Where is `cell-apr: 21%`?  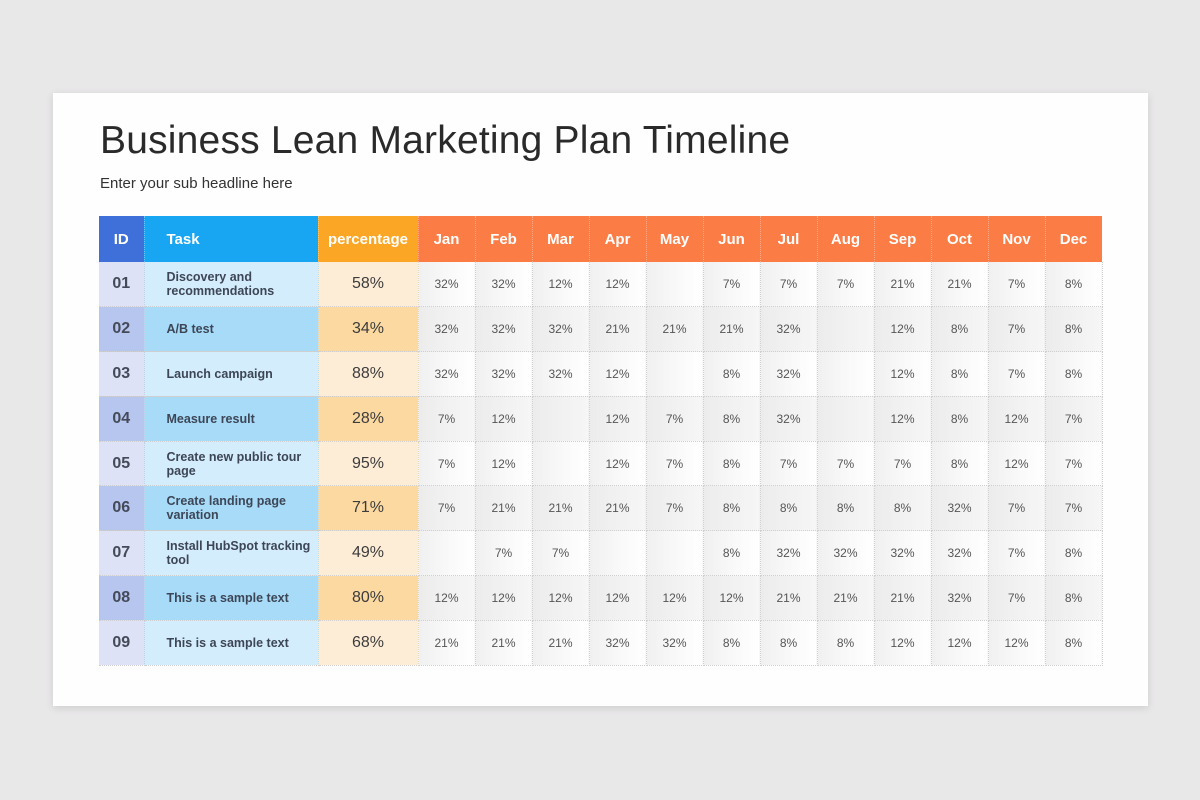 cell-apr: 21% is located at coordinates (618, 508).